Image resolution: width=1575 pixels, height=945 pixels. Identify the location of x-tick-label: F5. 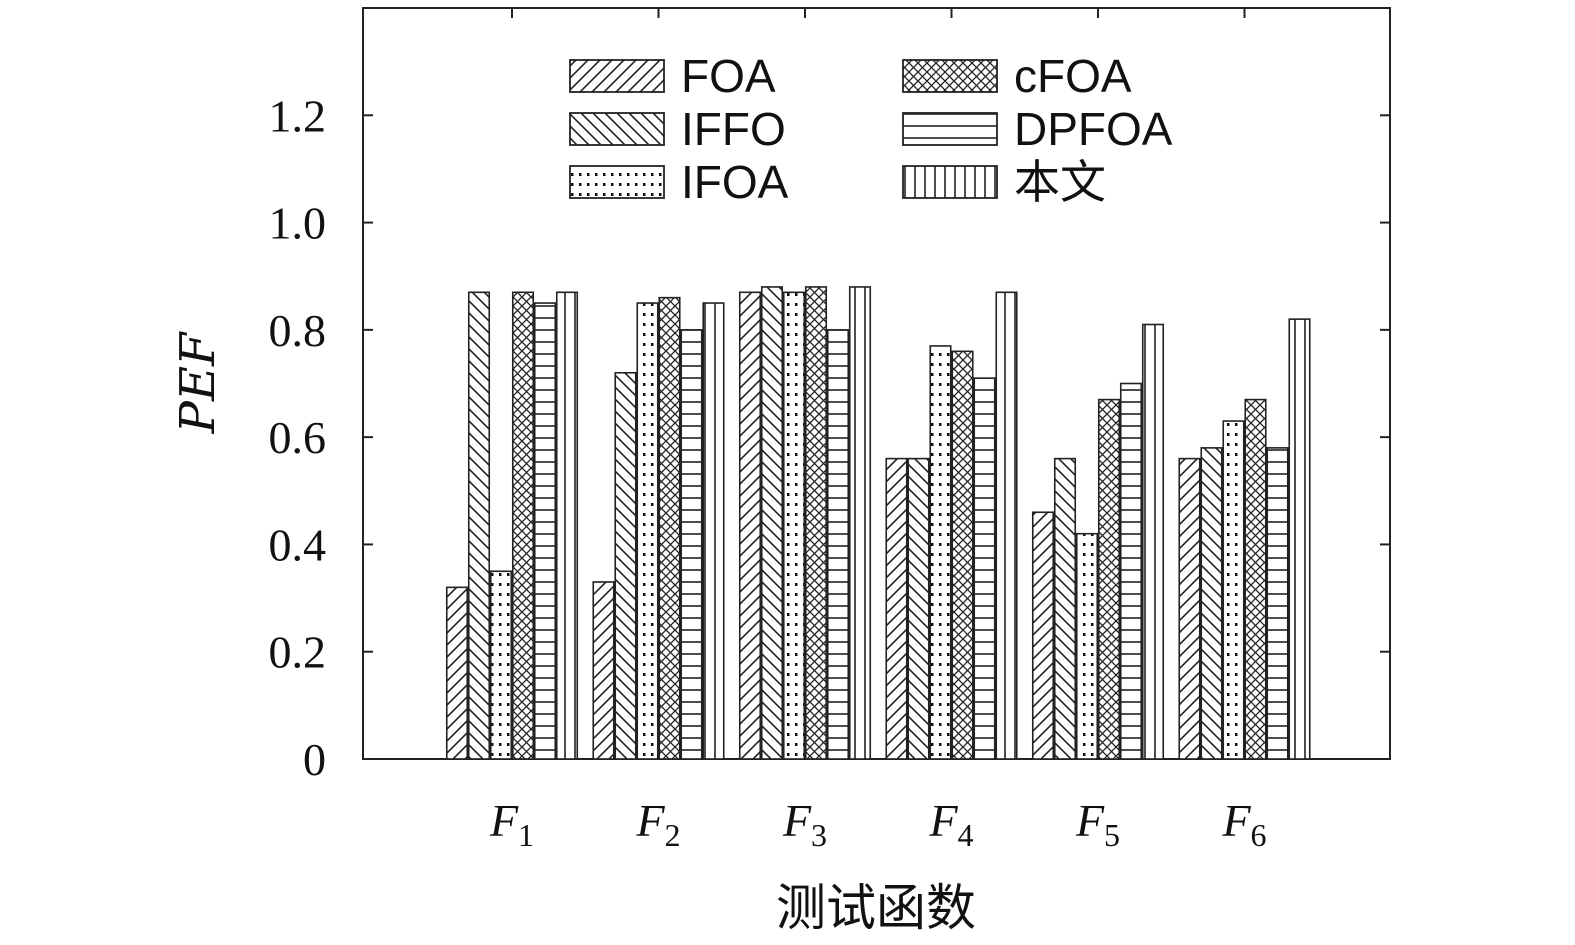
(1097, 824).